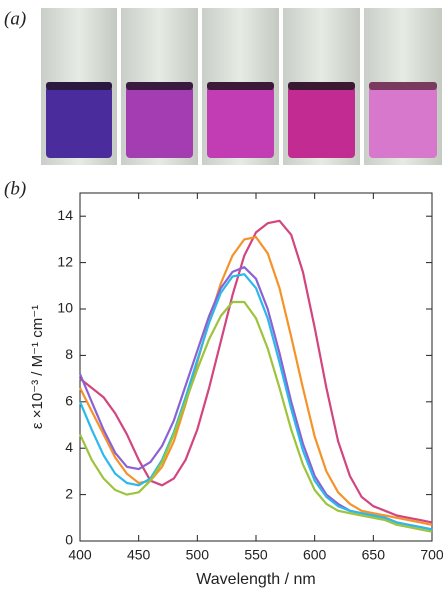 The width and height of the screenshot is (443, 593). What do you see at coordinates (315, 555) in the screenshot?
I see `x-tick-label: 600` at bounding box center [315, 555].